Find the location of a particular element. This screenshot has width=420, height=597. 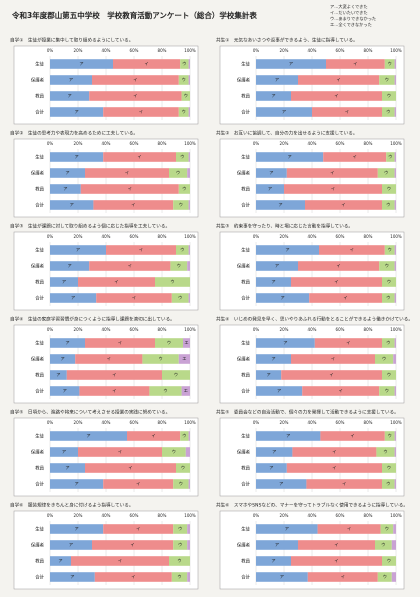

legend-note: ウ…あまりできなかった is located at coordinates (353, 18).